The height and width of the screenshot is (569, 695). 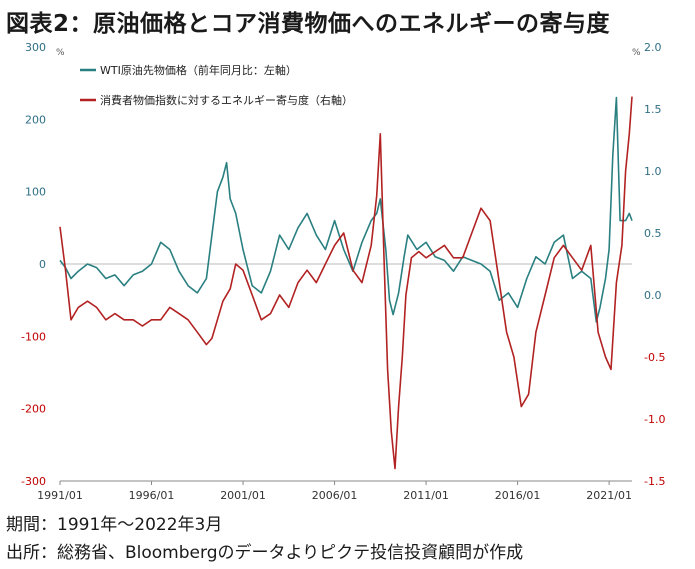 What do you see at coordinates (654, 419) in the screenshot?
I see `y-right-tick-label: -1.0` at bounding box center [654, 419].